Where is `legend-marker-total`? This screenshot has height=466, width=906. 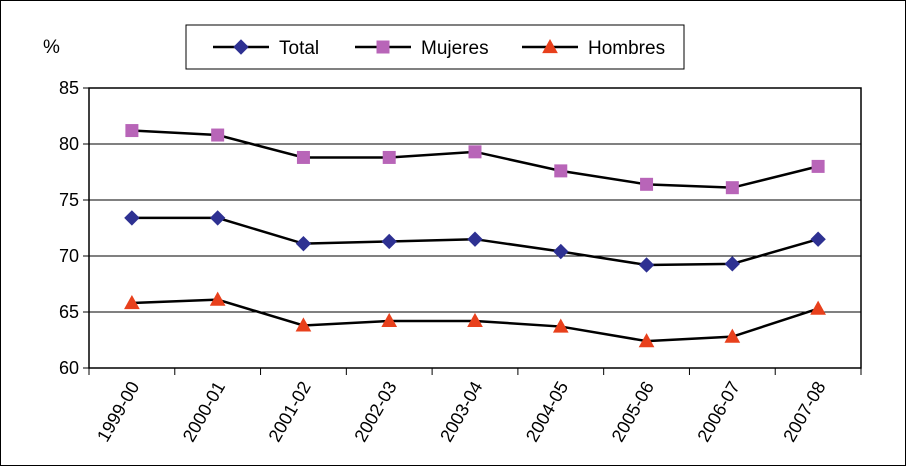 legend-marker-total is located at coordinates (241, 47).